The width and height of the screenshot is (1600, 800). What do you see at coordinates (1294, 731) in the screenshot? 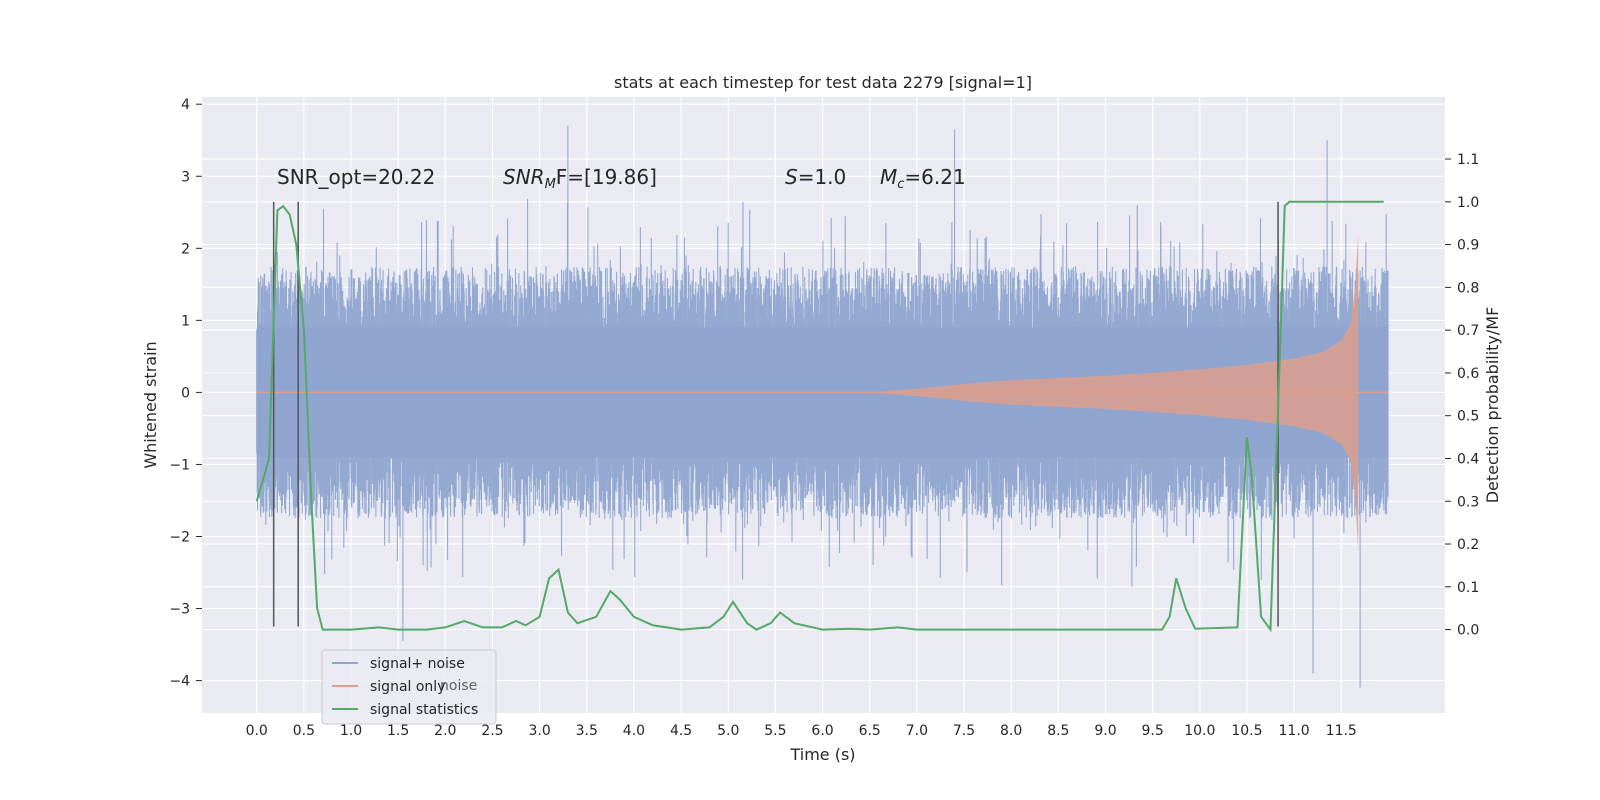
I see `x-tick-label: 11.0` at bounding box center [1294, 731].